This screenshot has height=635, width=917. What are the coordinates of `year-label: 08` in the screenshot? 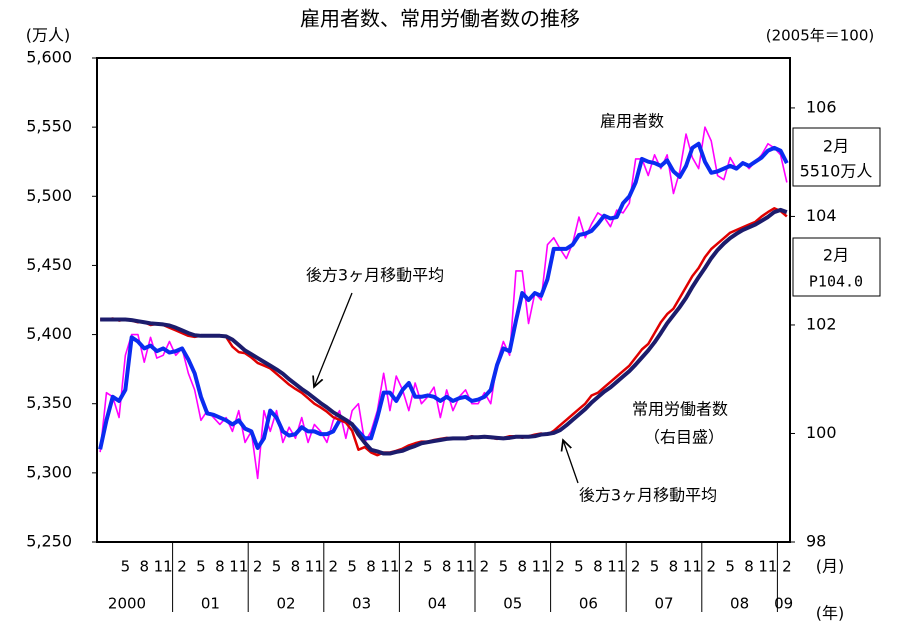 It's located at (739, 604).